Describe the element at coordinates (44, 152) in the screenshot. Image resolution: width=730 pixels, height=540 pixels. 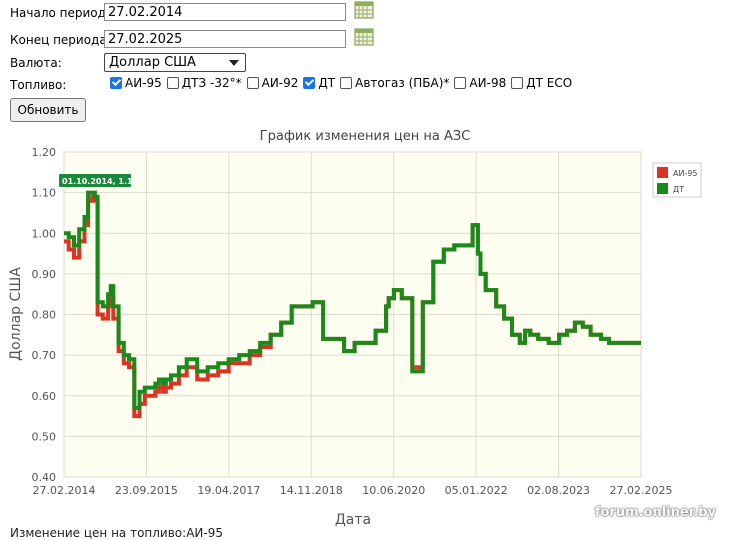
I see `y-tick-label: 1.20` at that location.